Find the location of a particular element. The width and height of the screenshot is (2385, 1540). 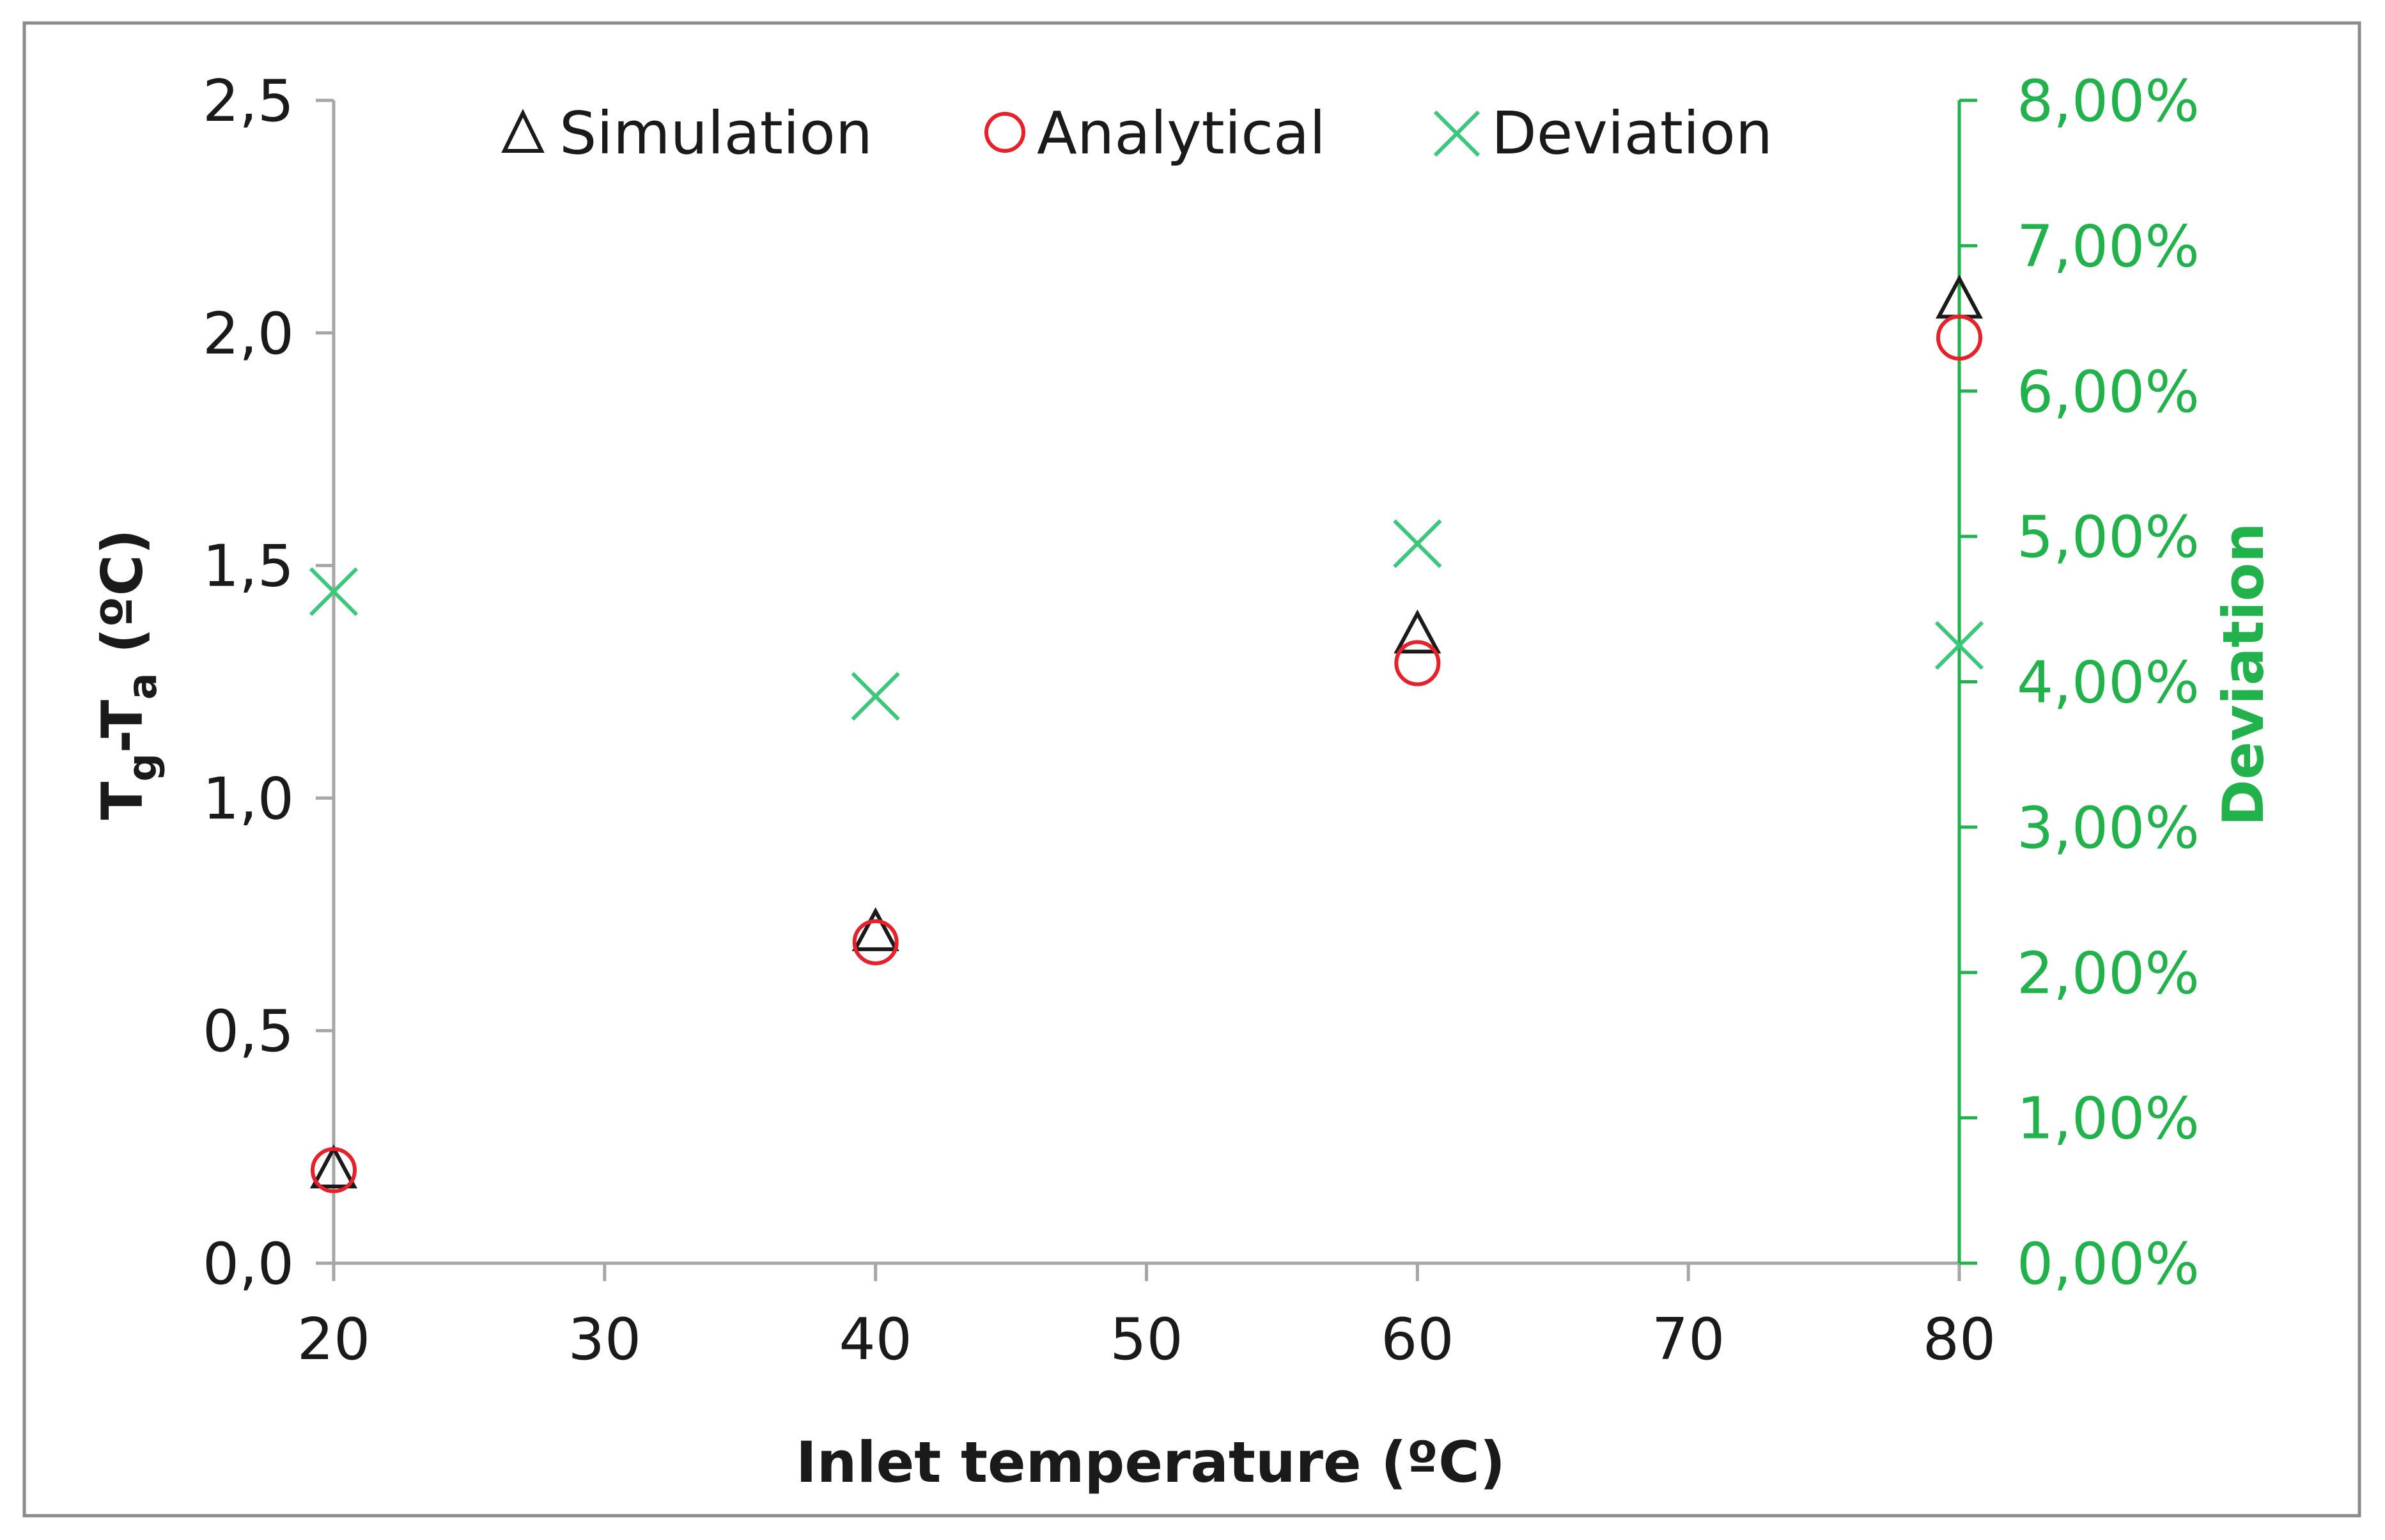

x-tick-label: 20 is located at coordinates (334, 1339).